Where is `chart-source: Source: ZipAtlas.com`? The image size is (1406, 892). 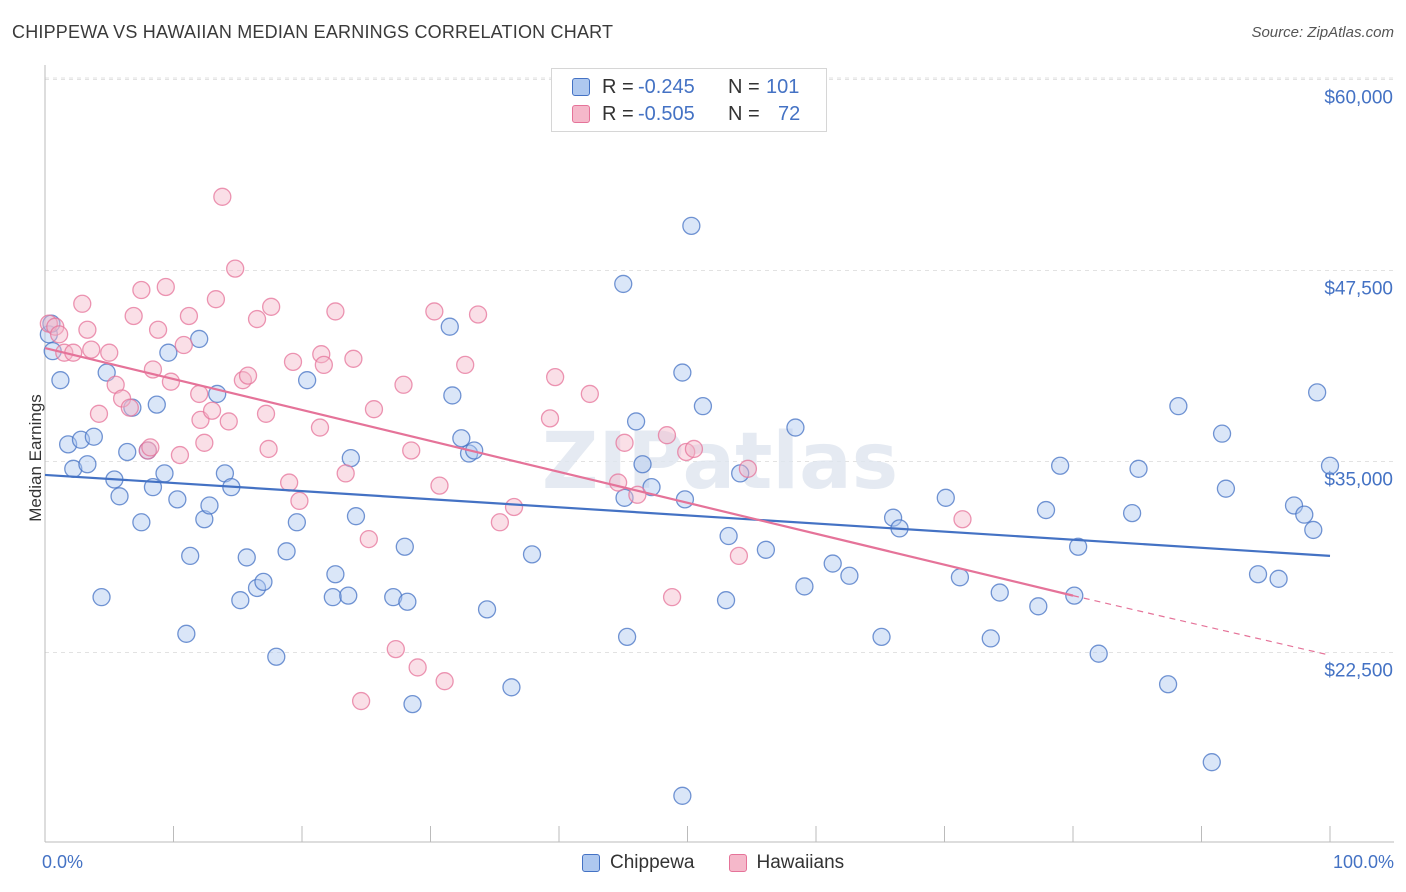
chart-source: Source: ZipAtlas.com is located at coordinates (1322, 32).